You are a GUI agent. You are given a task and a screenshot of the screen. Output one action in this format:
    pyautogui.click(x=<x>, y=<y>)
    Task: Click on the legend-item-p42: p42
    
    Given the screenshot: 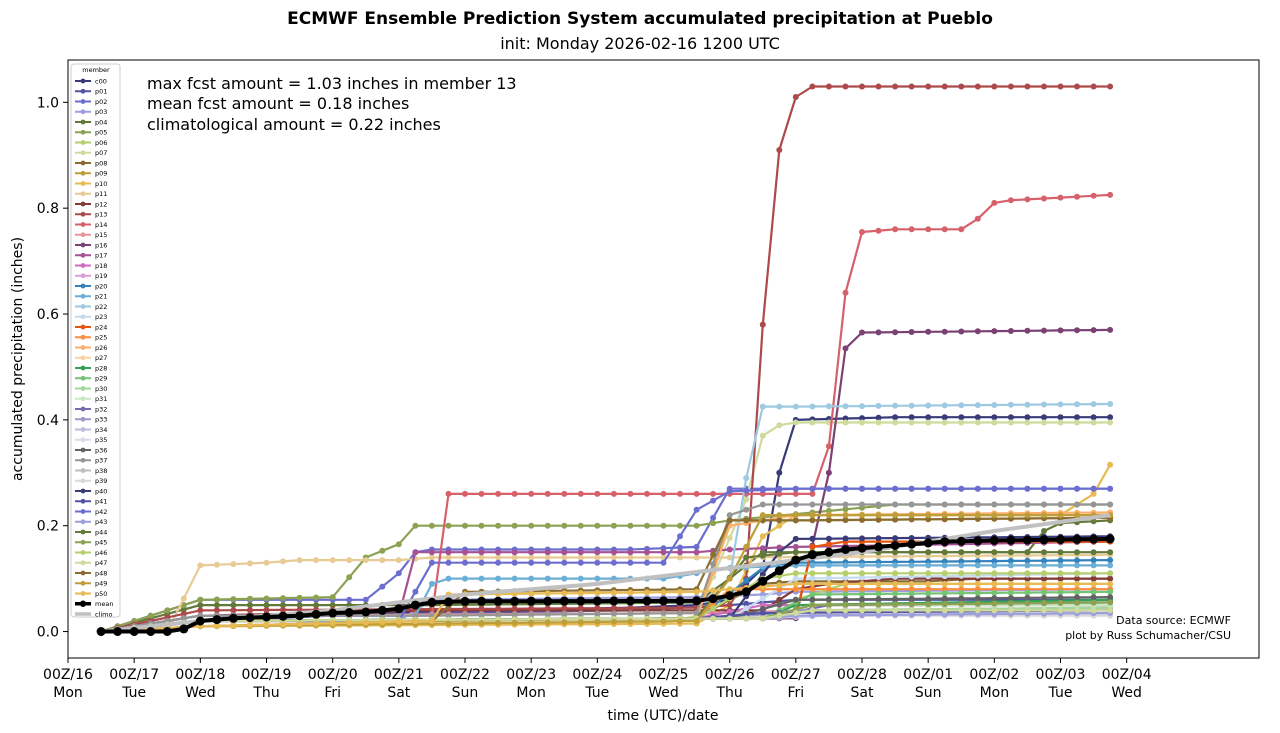 What is the action you would take?
    pyautogui.click(x=91, y=512)
    